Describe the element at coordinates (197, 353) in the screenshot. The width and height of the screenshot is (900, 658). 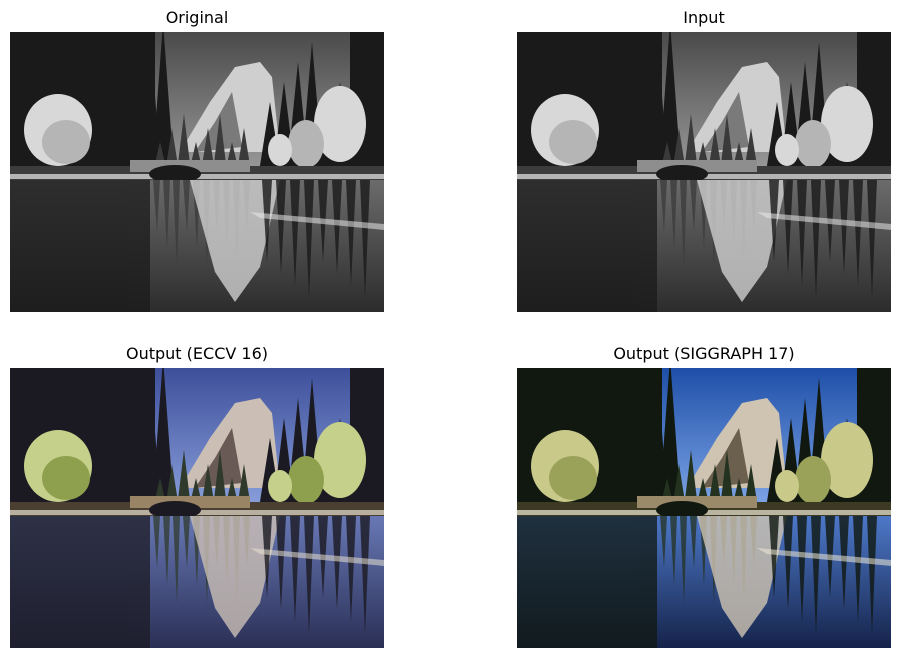
I see `panel-title: Output (ECCV 16)` at that location.